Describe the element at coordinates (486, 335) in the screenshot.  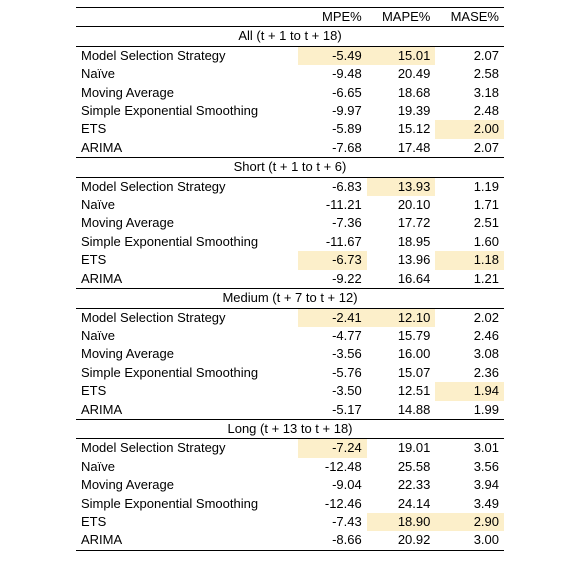
I see `mase-value: 2.46` at that location.